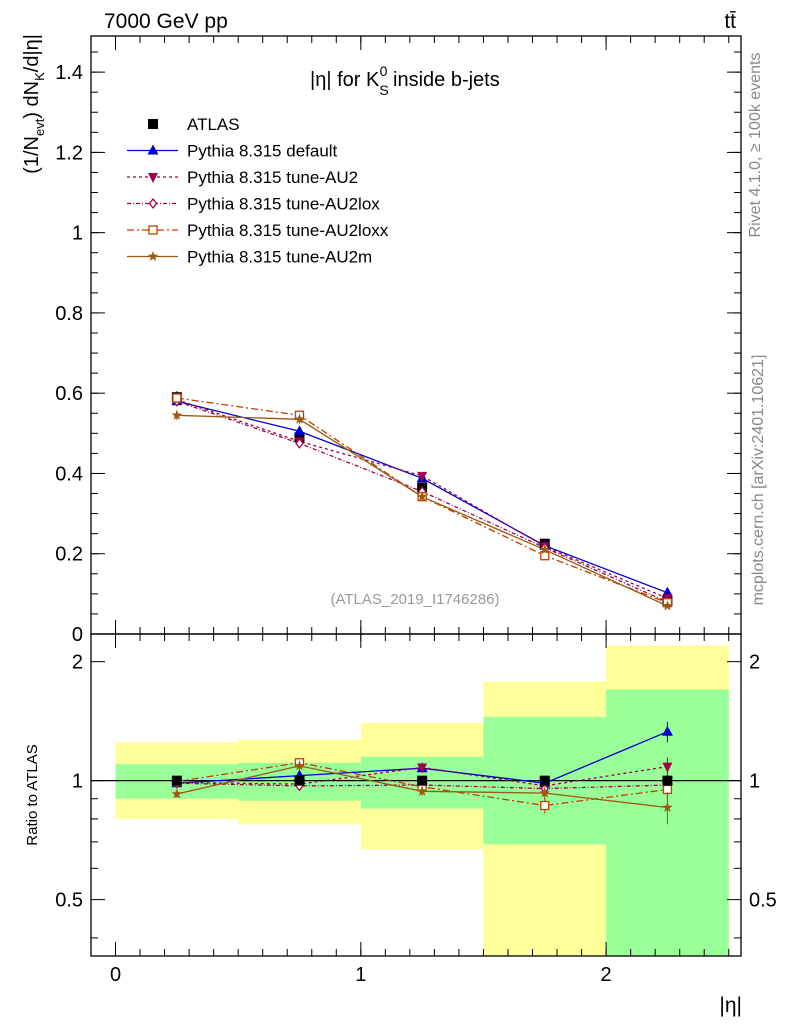 This screenshot has width=786, height=1024. What do you see at coordinates (77, 635) in the screenshot?
I see `y-tick-label: 0` at bounding box center [77, 635].